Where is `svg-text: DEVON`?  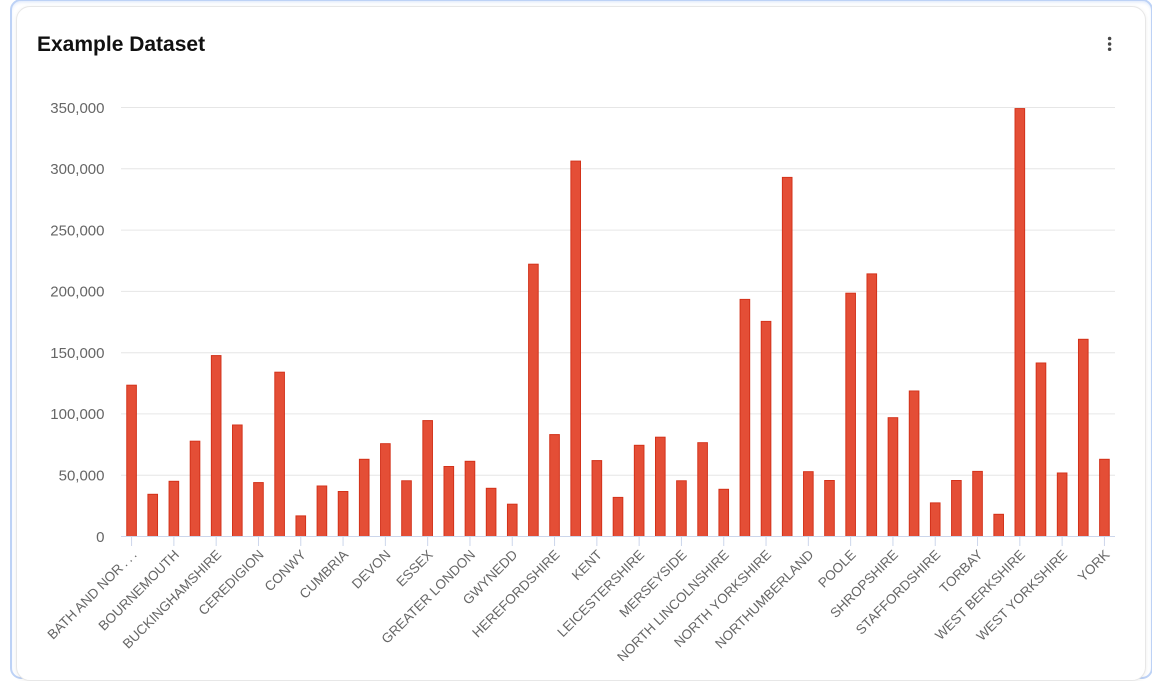 svg-text: DEVON is located at coordinates (371, 569).